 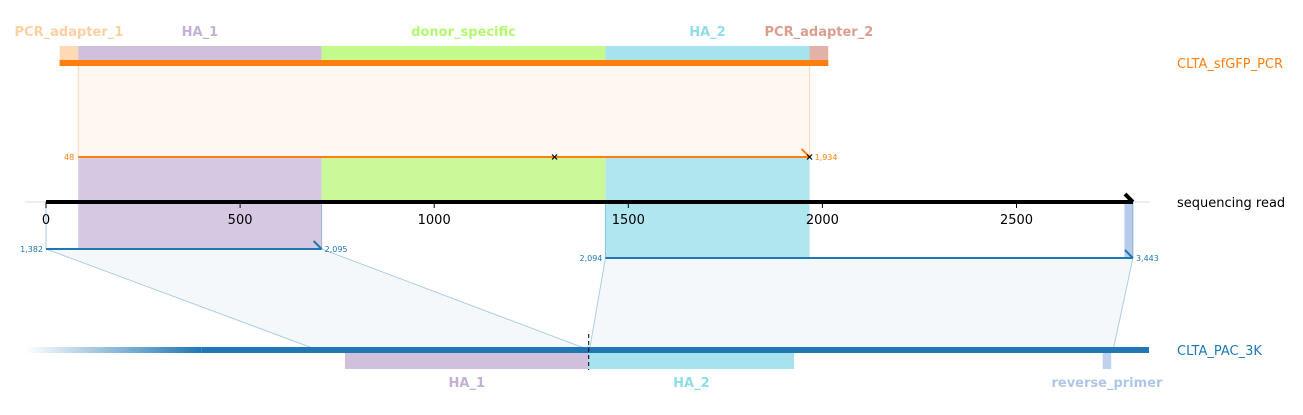 I want to click on target-track-label: CLTA_PAC_3K, so click(x=1219, y=351).